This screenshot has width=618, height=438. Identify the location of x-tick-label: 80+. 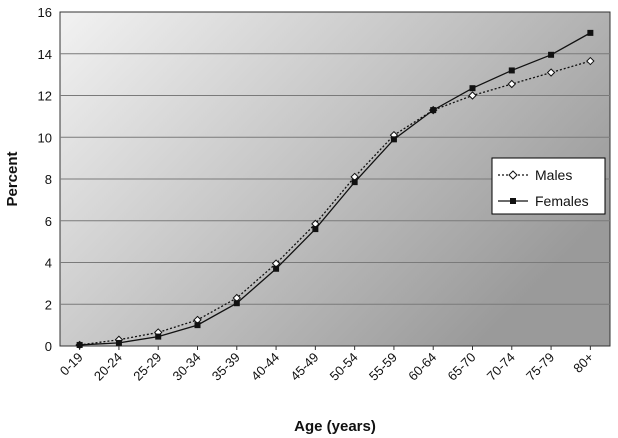
(583, 363).